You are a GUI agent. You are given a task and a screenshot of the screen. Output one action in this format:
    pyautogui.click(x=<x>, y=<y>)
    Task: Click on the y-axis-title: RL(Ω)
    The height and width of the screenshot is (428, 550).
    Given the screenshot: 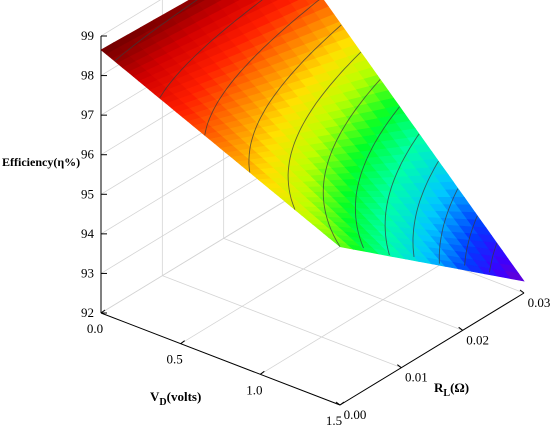 What is the action you would take?
    pyautogui.click(x=451, y=389)
    